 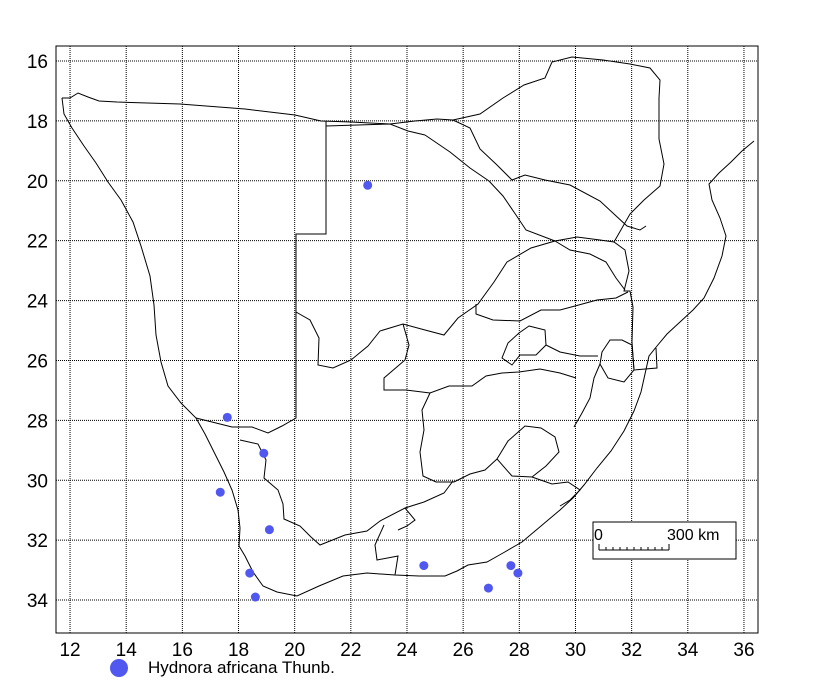 I want to click on border-caprivi, so click(x=375, y=129).